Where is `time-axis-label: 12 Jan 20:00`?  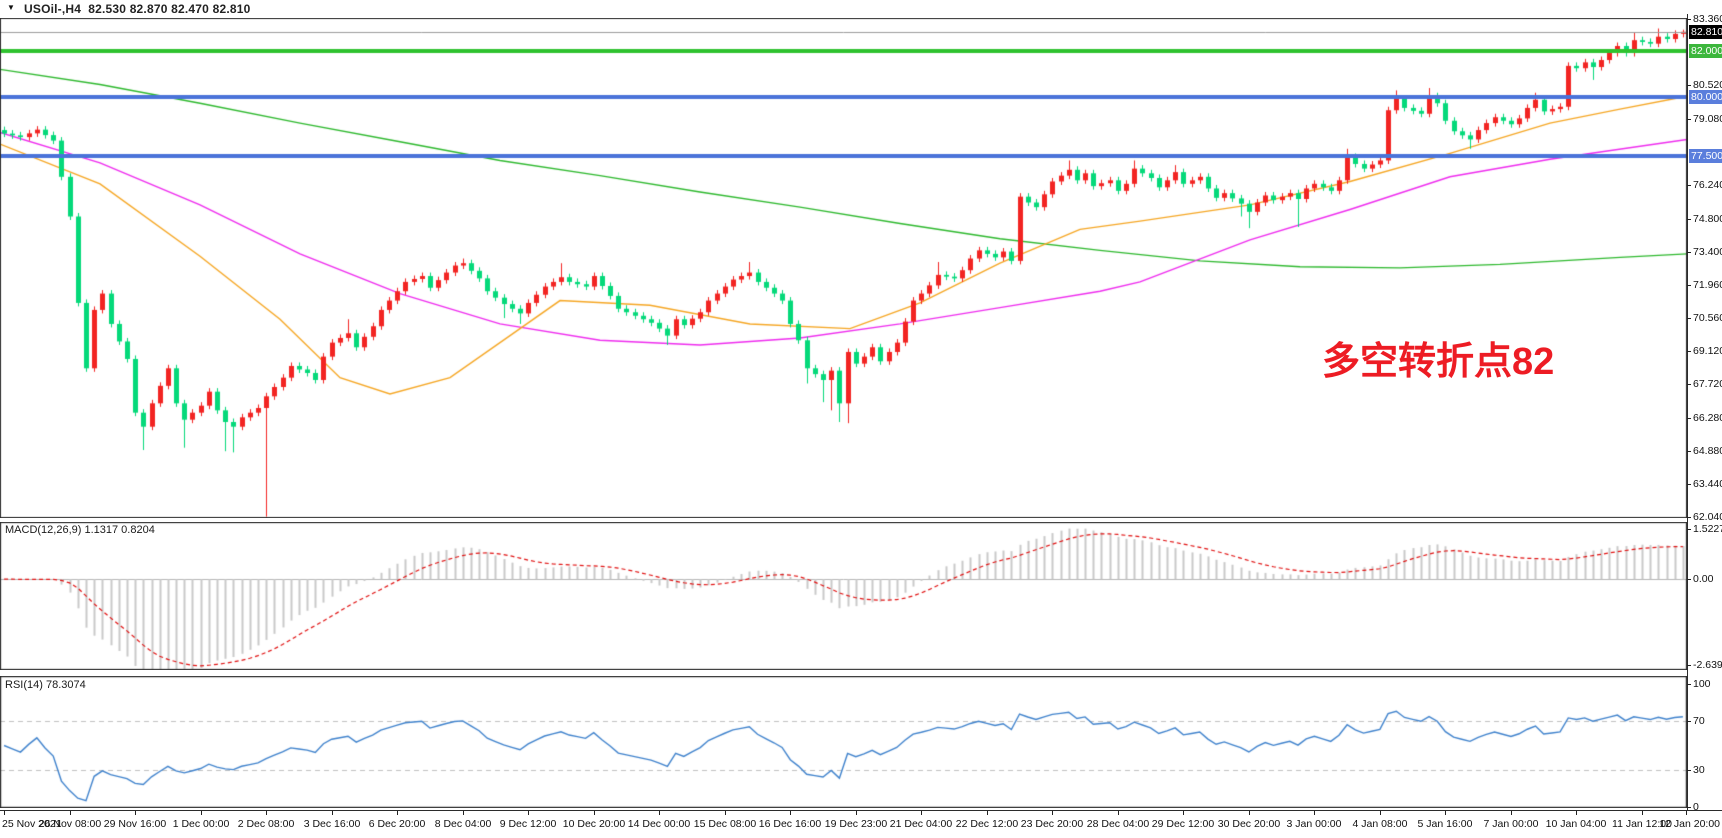 time-axis-label: 12 Jan 20:00 is located at coordinates (1689, 824).